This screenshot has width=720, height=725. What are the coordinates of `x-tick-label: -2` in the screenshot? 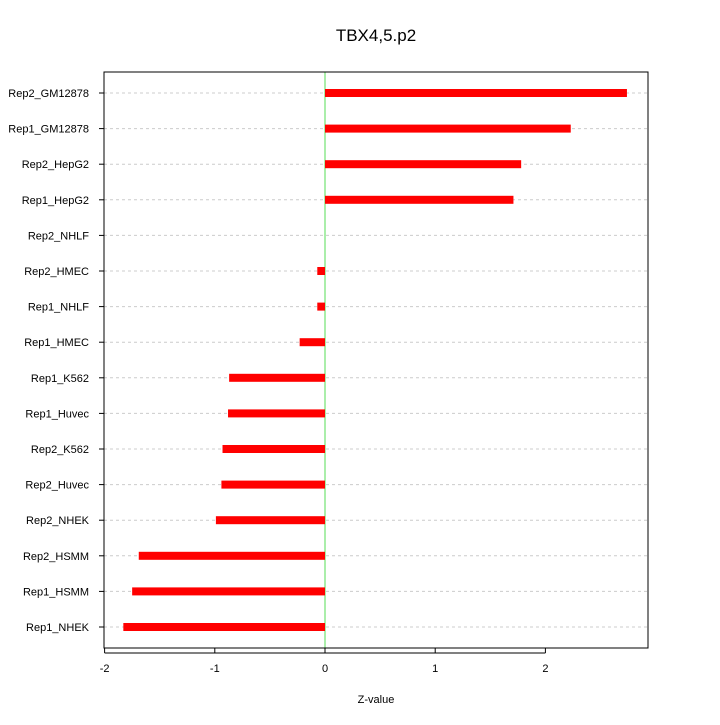 It's located at (105, 669).